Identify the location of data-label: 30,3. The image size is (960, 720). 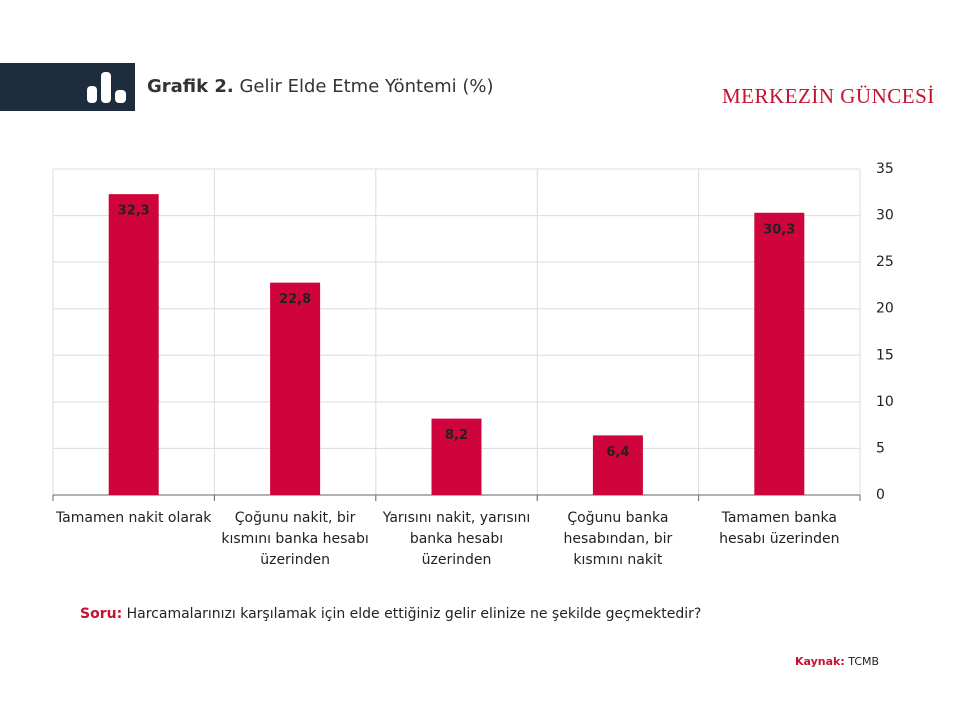
(779, 229).